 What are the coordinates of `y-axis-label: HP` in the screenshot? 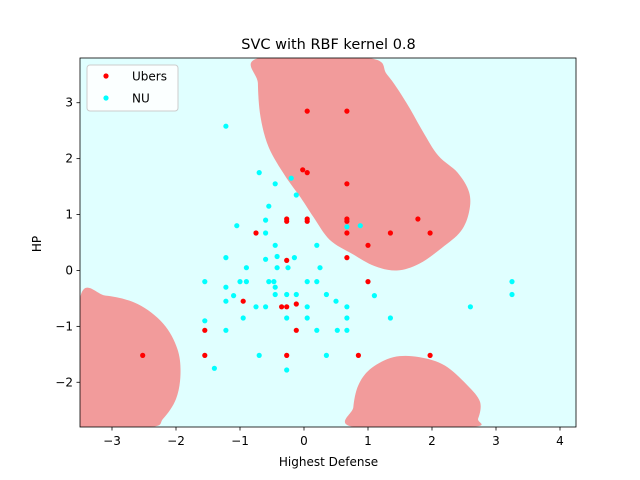 It's located at (37, 244).